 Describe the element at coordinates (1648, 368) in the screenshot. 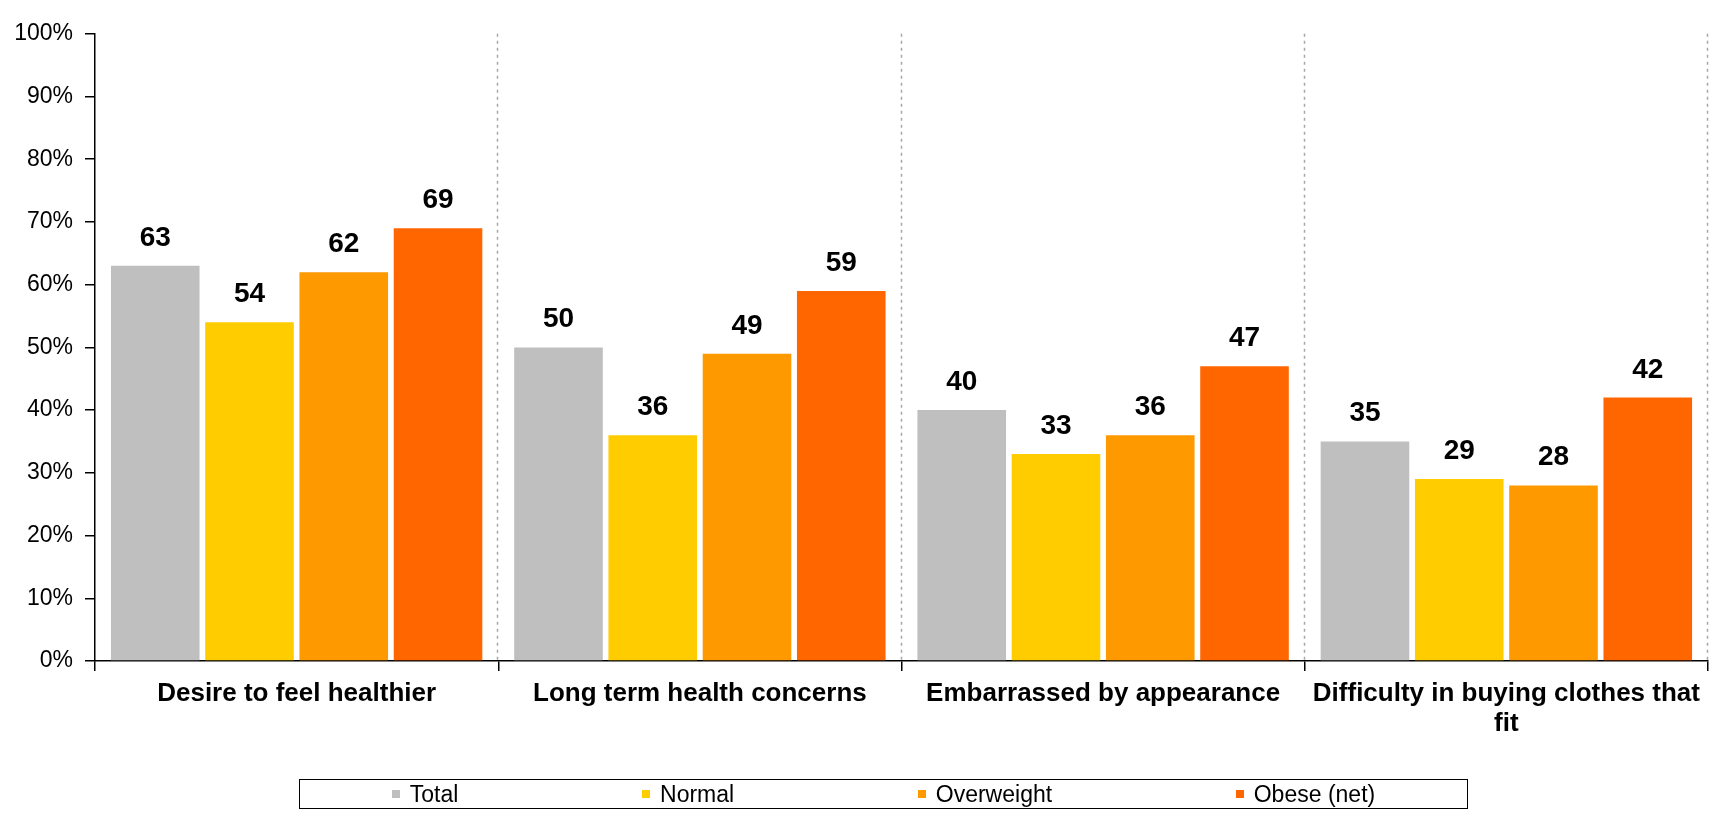

I see `data-label: 42` at that location.